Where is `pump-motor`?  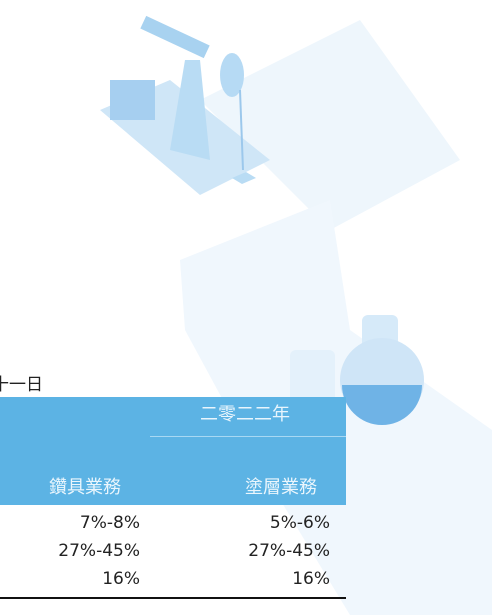
pump-motor is located at coordinates (132, 100).